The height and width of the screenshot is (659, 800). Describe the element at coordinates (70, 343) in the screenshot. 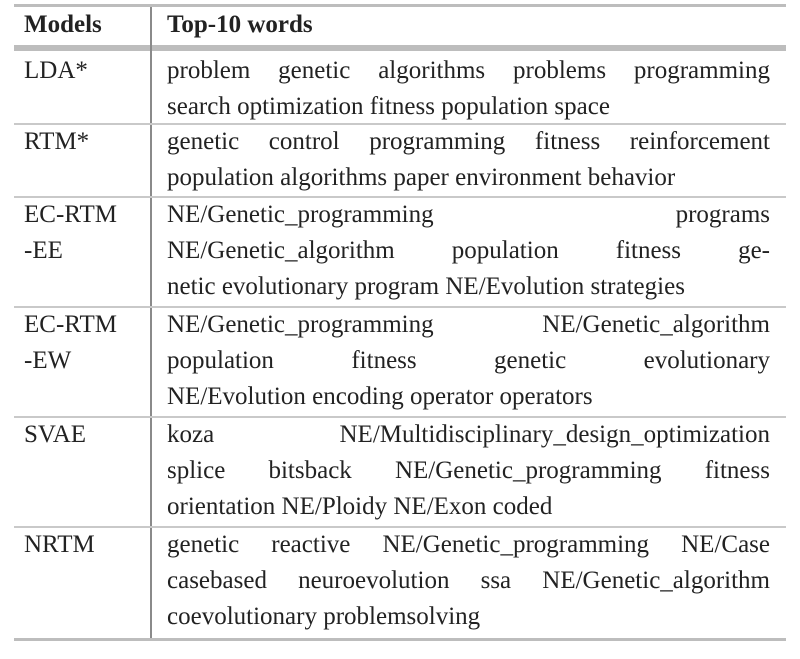

I see `model-name-ec-rtm-ew: EC-RTM -EW` at that location.